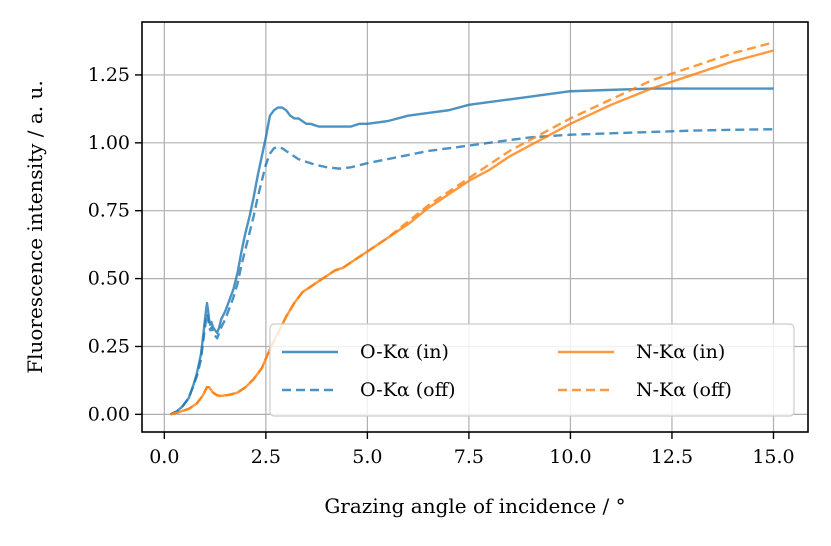 This screenshot has width=831, height=546. I want to click on y-tick-label: 1.00, so click(109, 143).